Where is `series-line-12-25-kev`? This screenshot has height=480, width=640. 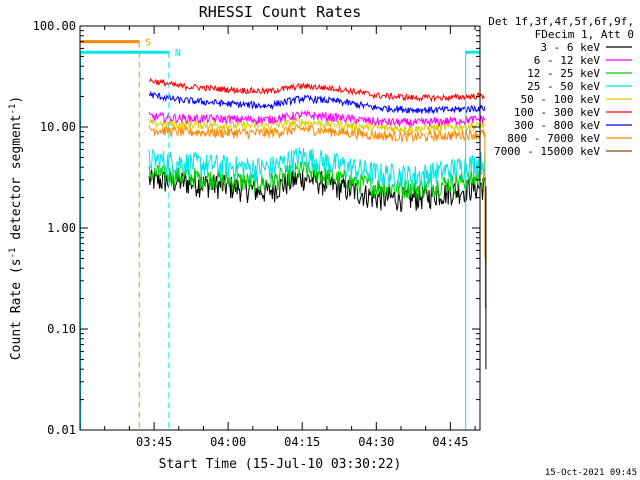
series-line-12-25-kev is located at coordinates (317, 180).